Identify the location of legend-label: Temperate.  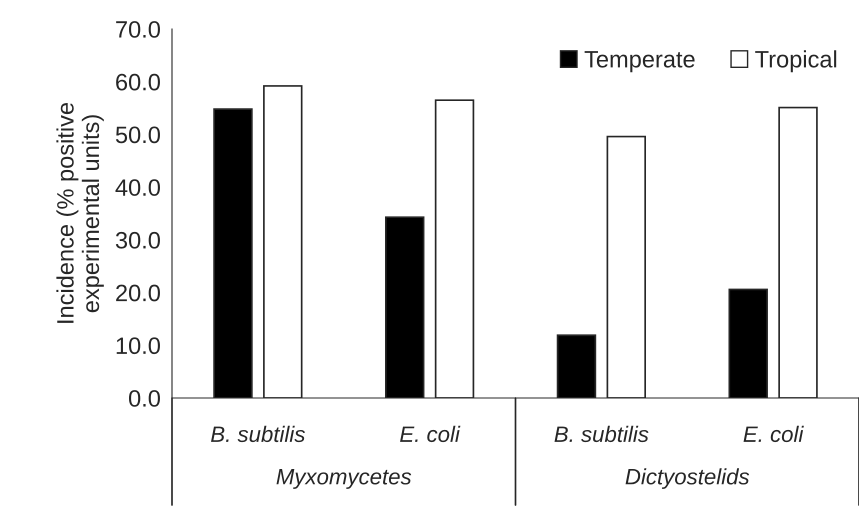
(639, 61).